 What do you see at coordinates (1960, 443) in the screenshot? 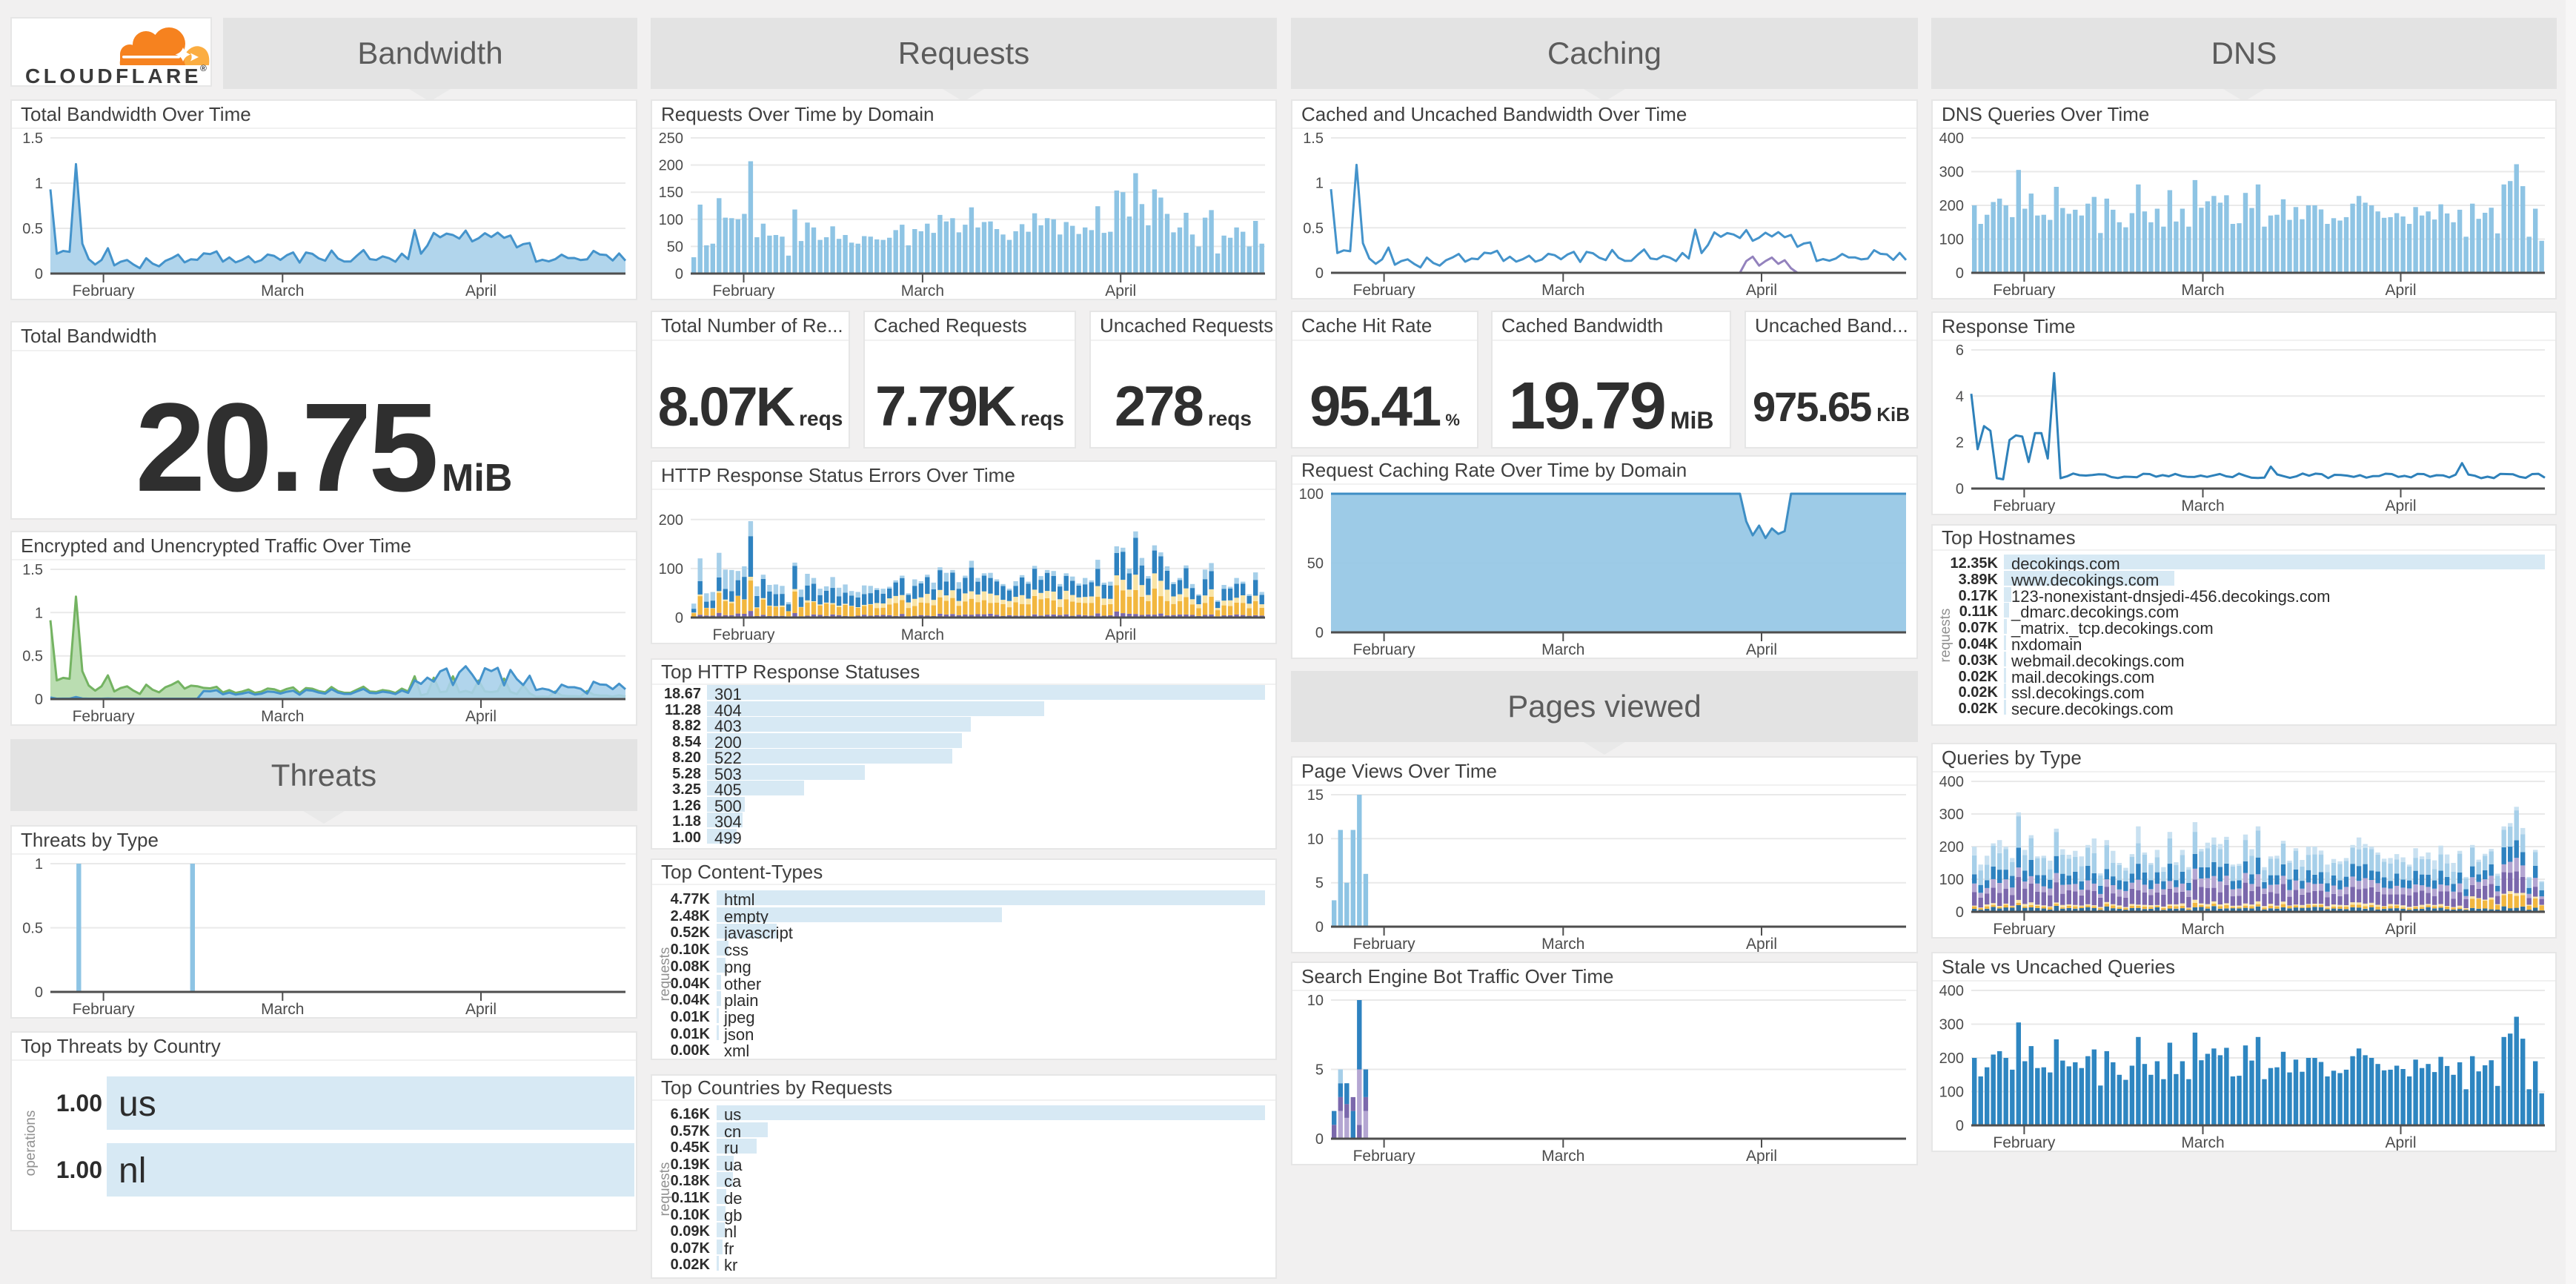
I see `svg-text: 2` at bounding box center [1960, 443].